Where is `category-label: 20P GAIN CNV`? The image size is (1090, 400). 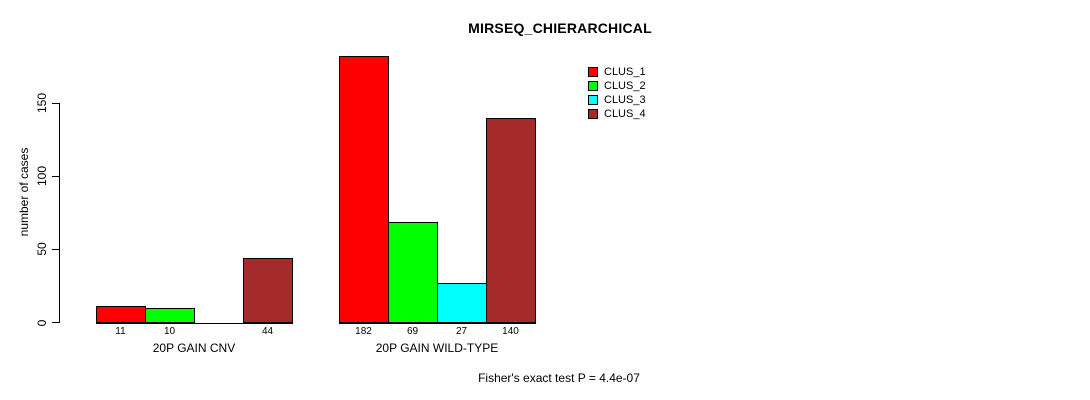
category-label: 20P GAIN CNV is located at coordinates (194, 348).